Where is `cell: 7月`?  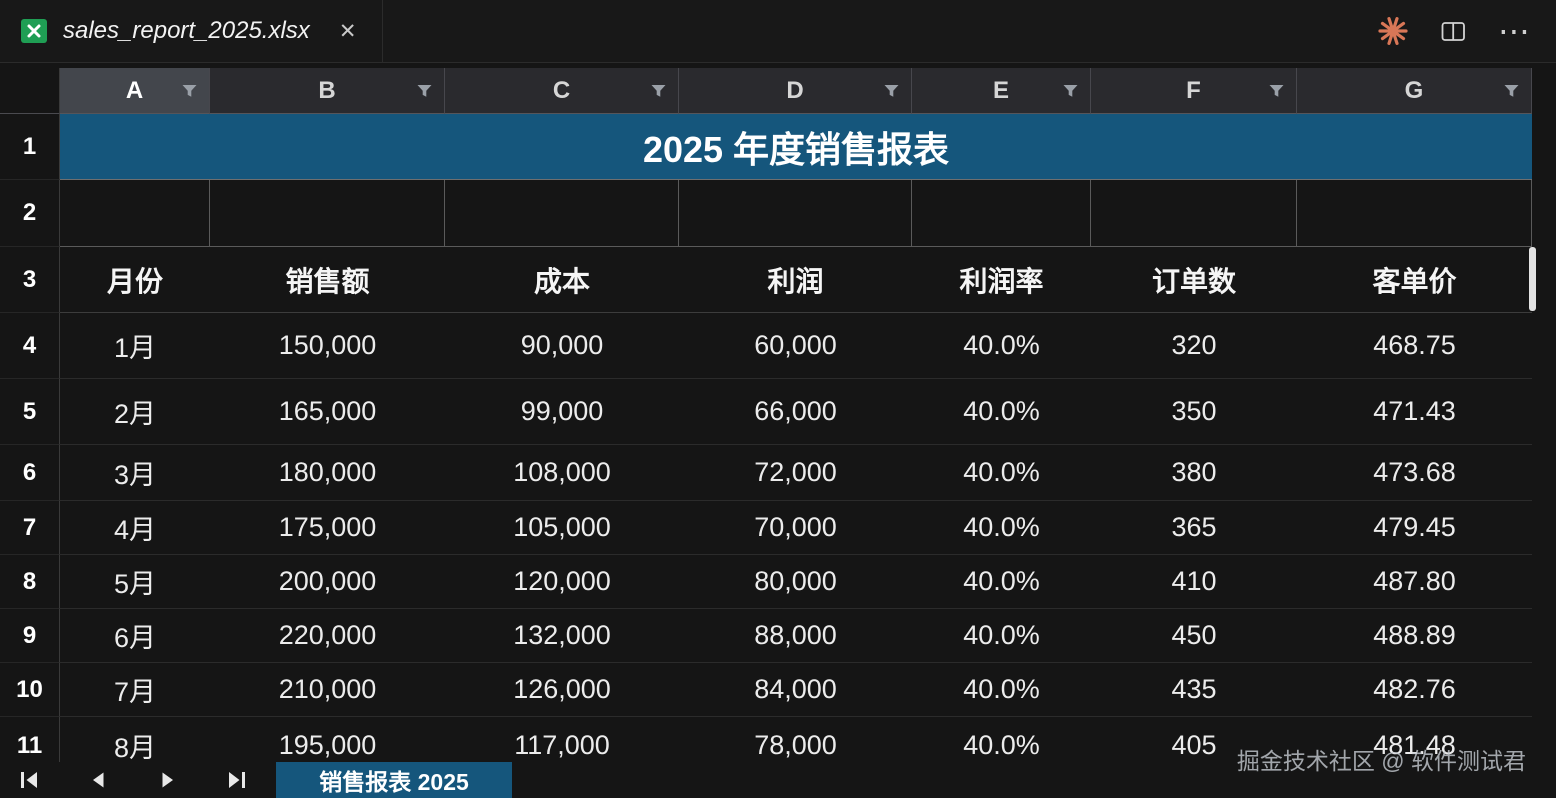
cell: 7月 is located at coordinates (135, 690).